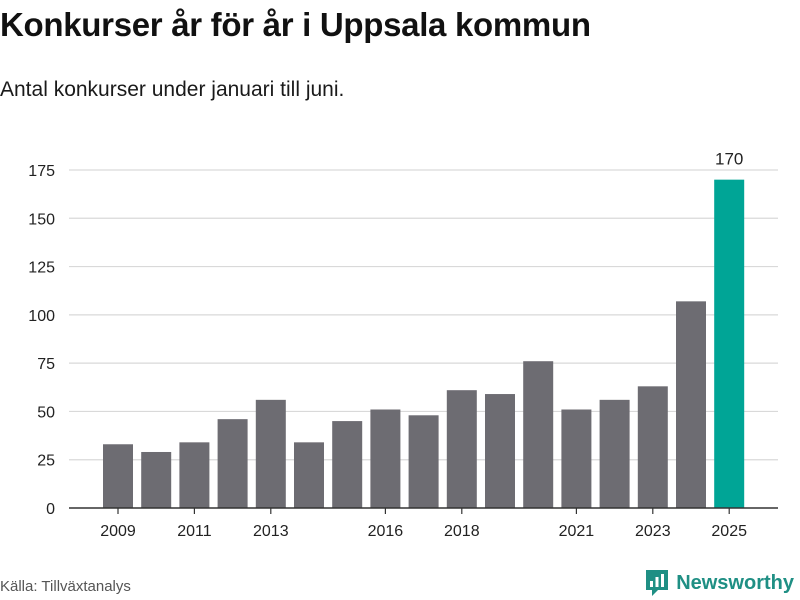 This screenshot has width=800, height=600. Describe the element at coordinates (729, 343) in the screenshot. I see `bar-2025` at that location.